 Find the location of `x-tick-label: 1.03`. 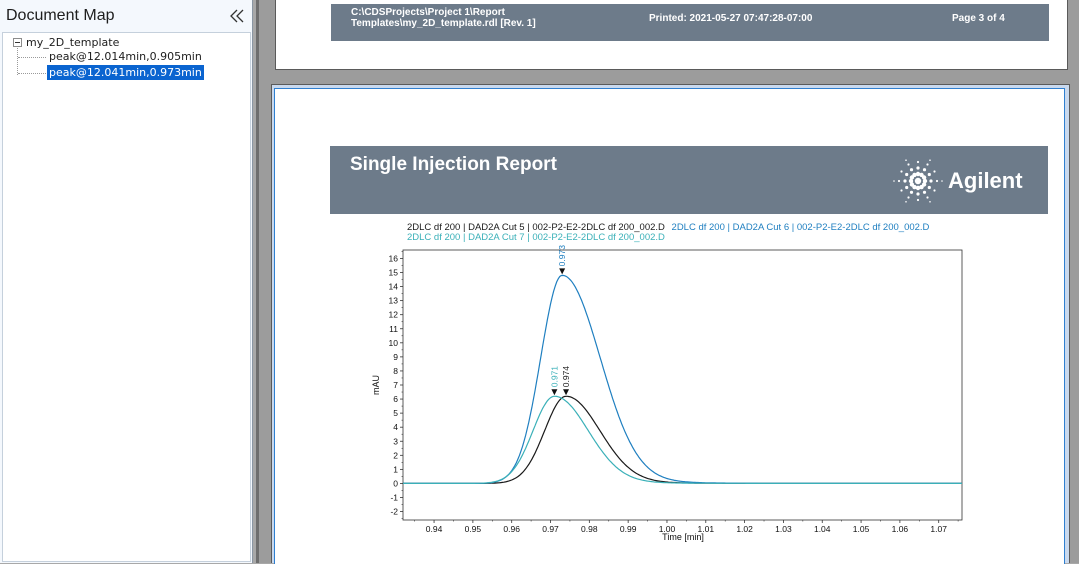

x-tick-label: 1.03 is located at coordinates (783, 529).